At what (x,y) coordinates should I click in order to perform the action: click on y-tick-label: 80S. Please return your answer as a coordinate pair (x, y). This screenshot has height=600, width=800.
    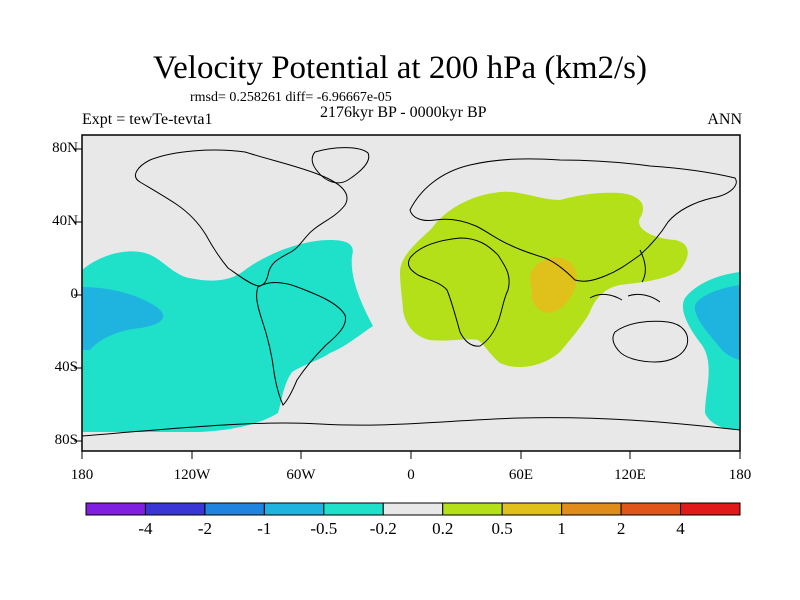
    Looking at the image, I should click on (66, 440).